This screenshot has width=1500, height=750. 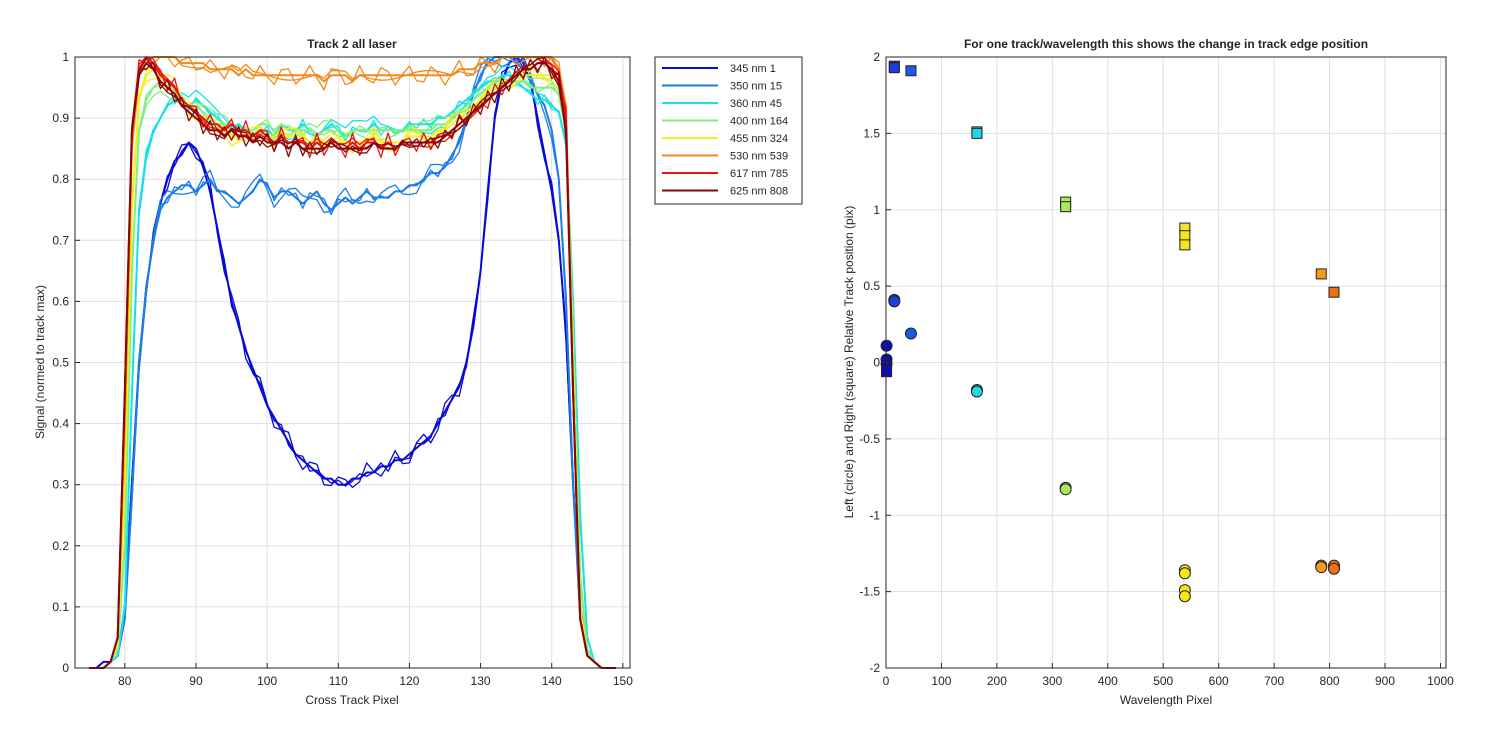 I want to click on right-x-axis-label: Wavelength Pixel, so click(x=1166, y=700).